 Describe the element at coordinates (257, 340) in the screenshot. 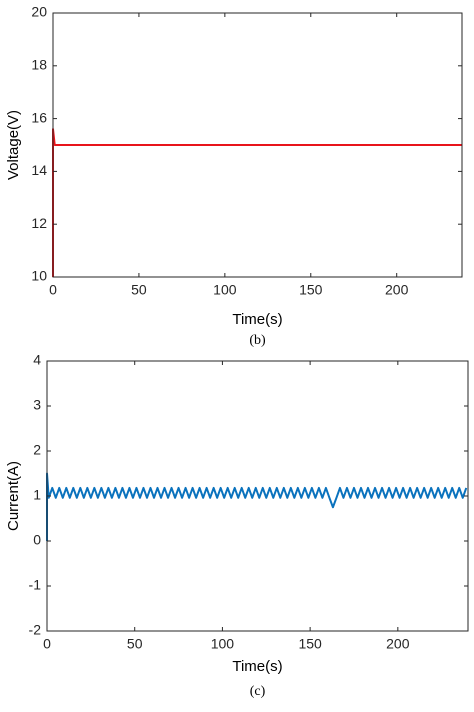

I see `caption: (b)` at that location.